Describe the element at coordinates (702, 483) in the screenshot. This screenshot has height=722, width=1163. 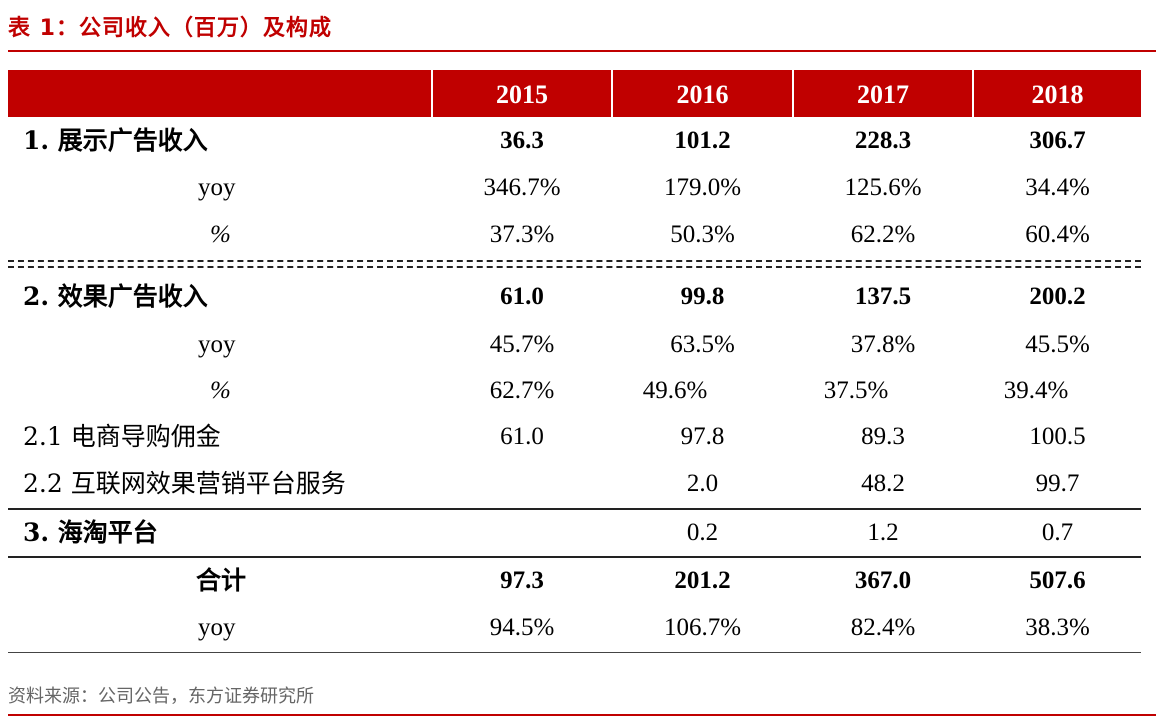
I see `cell-2016: 2.0` at that location.